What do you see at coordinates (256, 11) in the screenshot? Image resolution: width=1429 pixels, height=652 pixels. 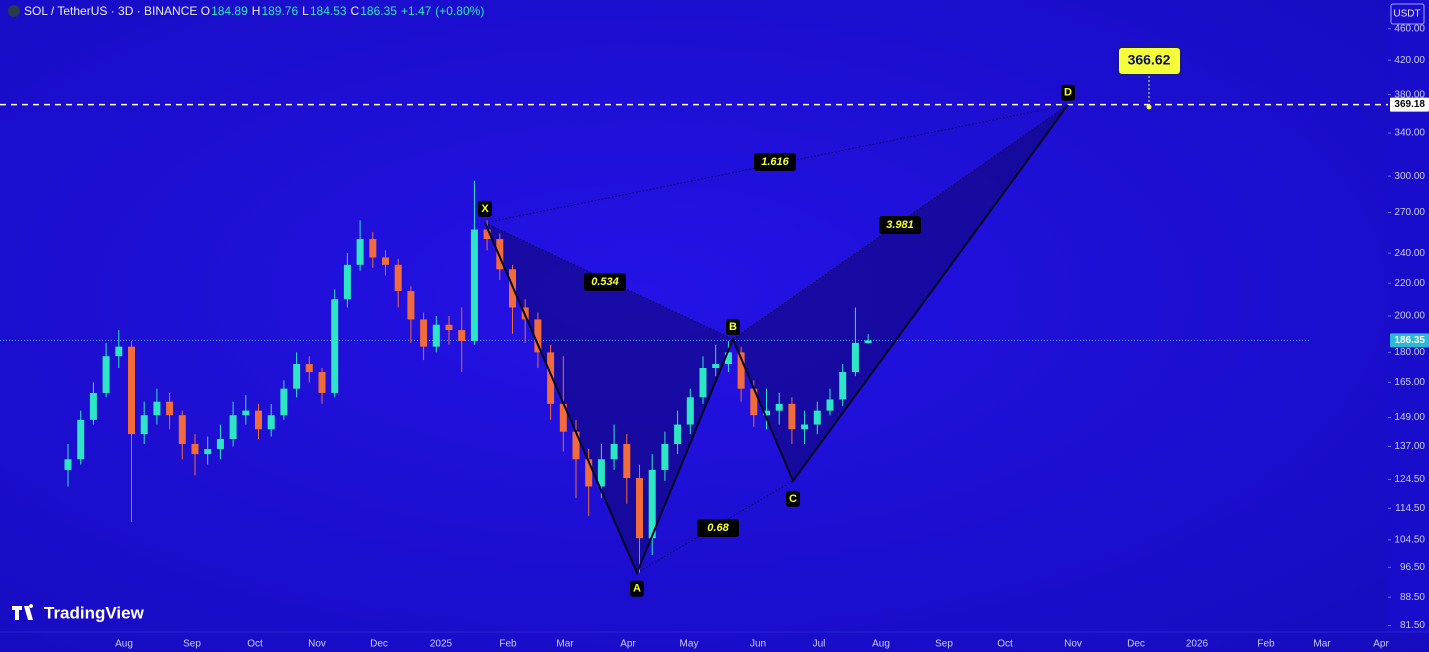 I see `h-label: H` at bounding box center [256, 11].